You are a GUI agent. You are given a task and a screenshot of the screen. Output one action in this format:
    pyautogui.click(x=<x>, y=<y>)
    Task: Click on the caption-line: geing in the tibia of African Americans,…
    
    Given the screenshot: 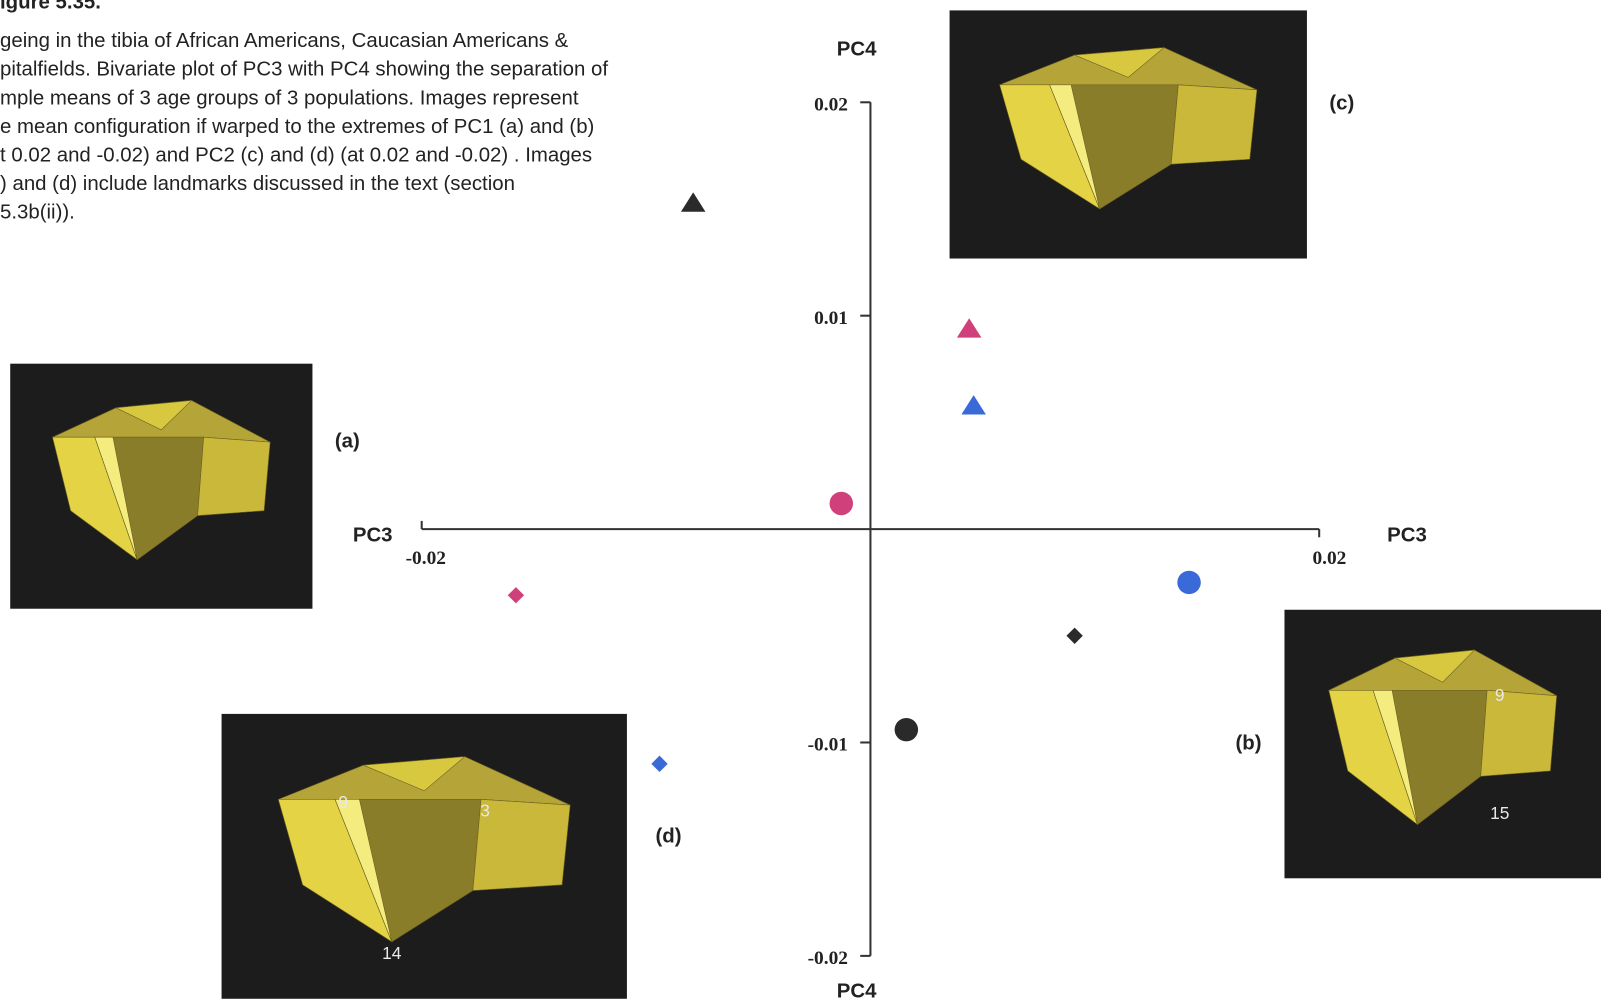 What is the action you would take?
    pyautogui.click(x=284, y=41)
    